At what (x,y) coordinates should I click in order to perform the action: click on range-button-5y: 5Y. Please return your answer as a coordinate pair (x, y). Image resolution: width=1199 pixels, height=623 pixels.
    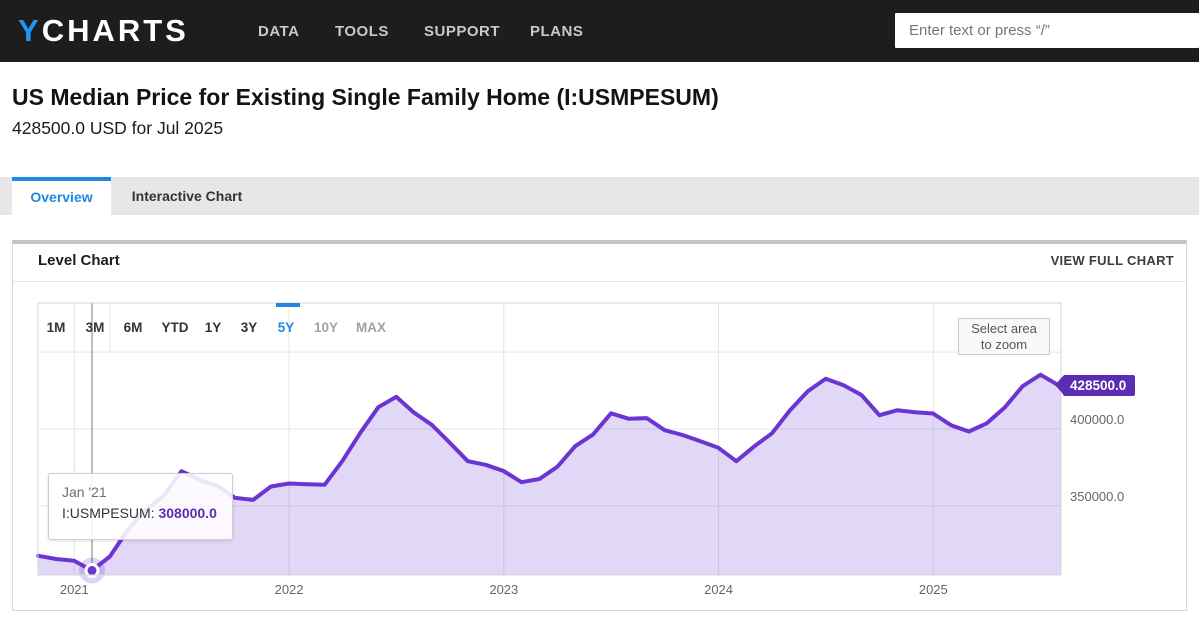
    Looking at the image, I should click on (286, 327).